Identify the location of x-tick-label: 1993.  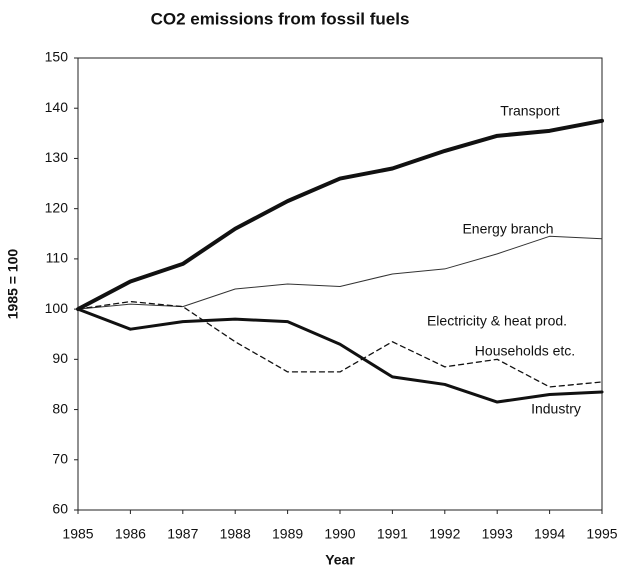
(497, 534).